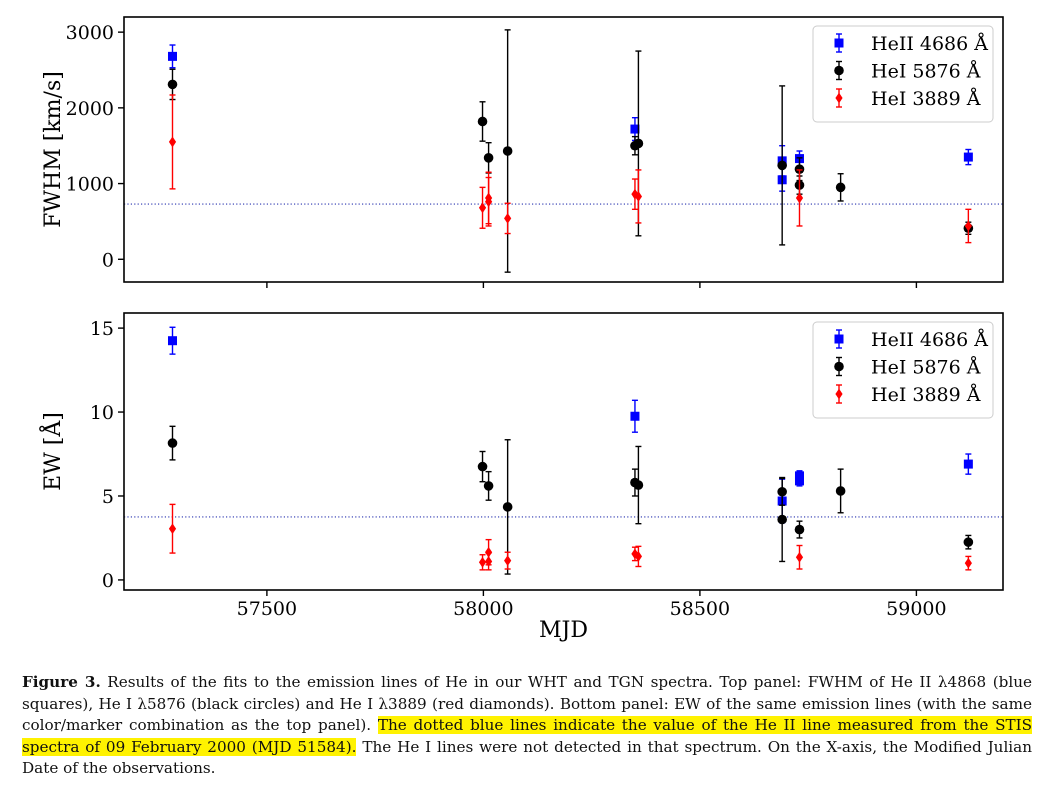  Describe the element at coordinates (90, 33) in the screenshot. I see `y-tick-label: 3000` at that location.